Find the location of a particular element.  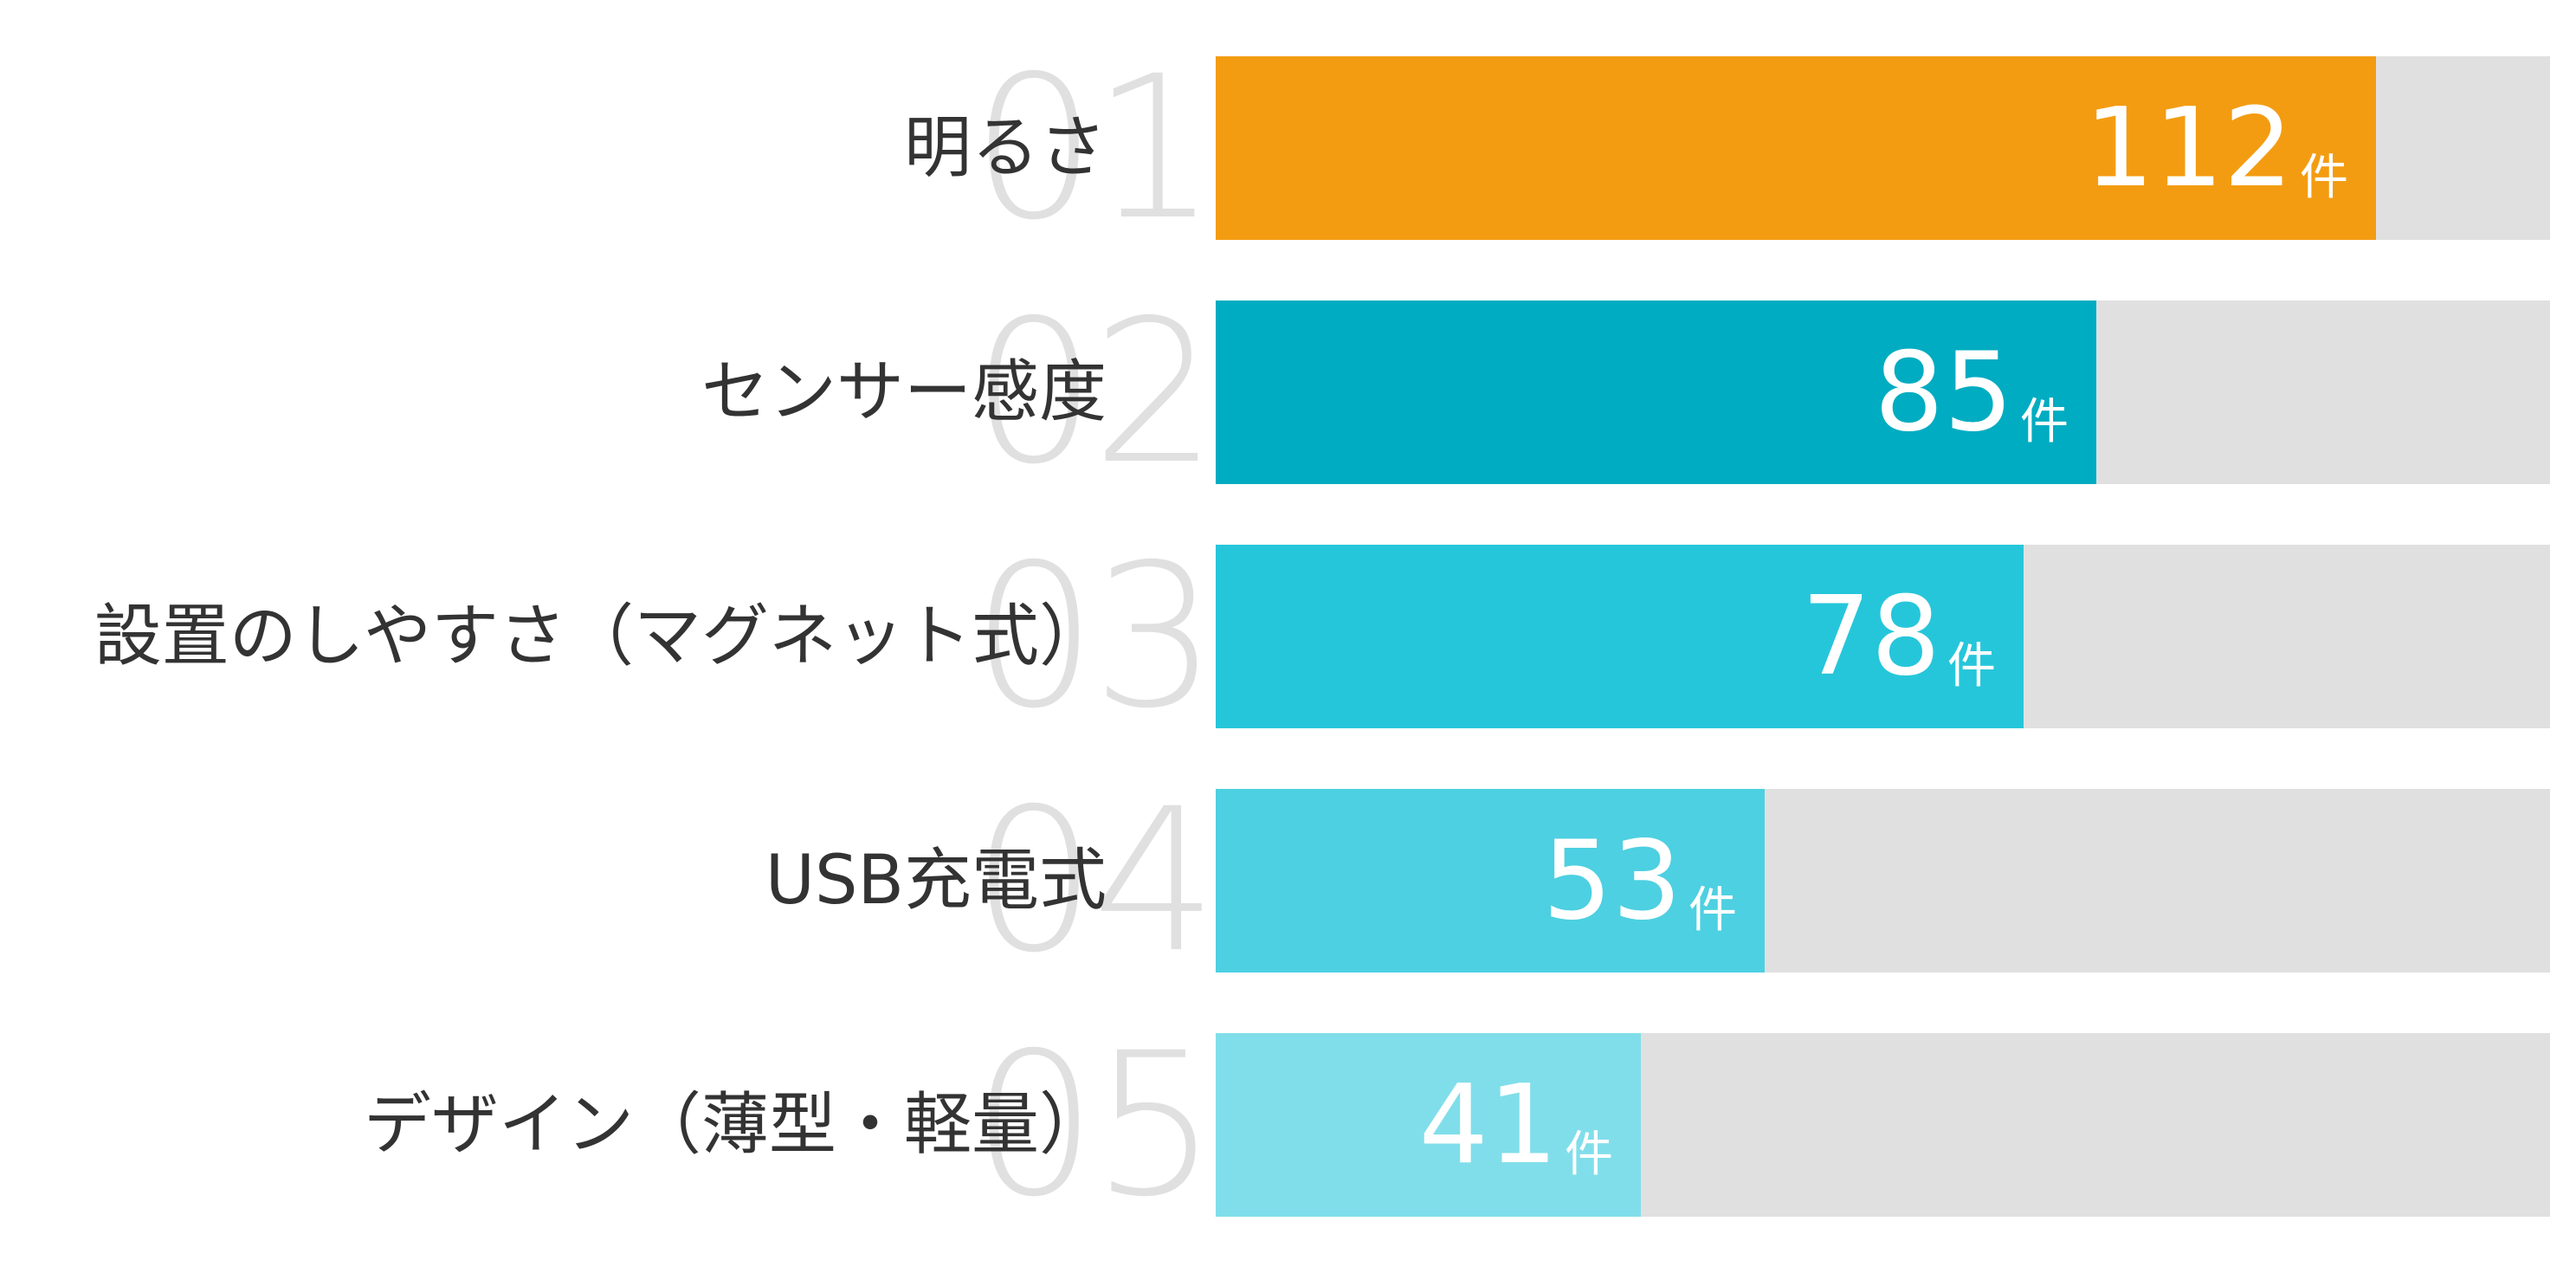

value-number: 78 is located at coordinates (1871, 636).